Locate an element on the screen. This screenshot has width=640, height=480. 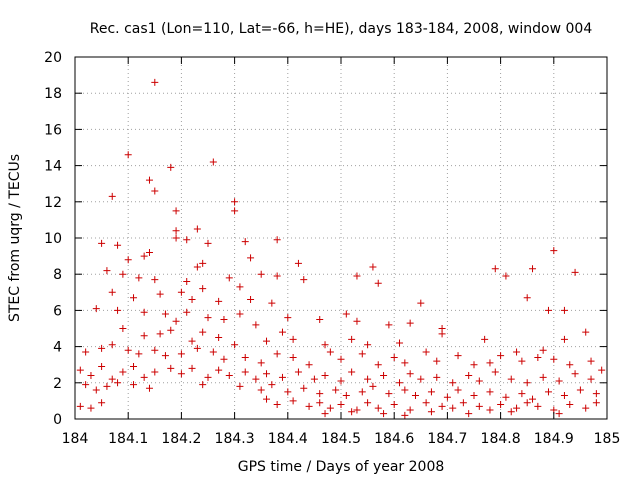
y-tick-label: 4 is located at coordinates (57, 348).